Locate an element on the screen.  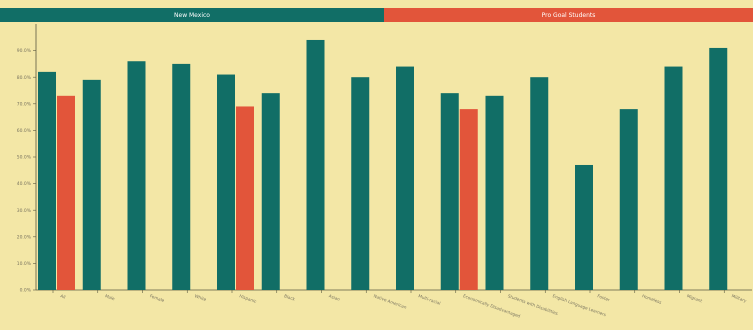
y-tick-label: 90.0% is located at coordinates (24, 51).